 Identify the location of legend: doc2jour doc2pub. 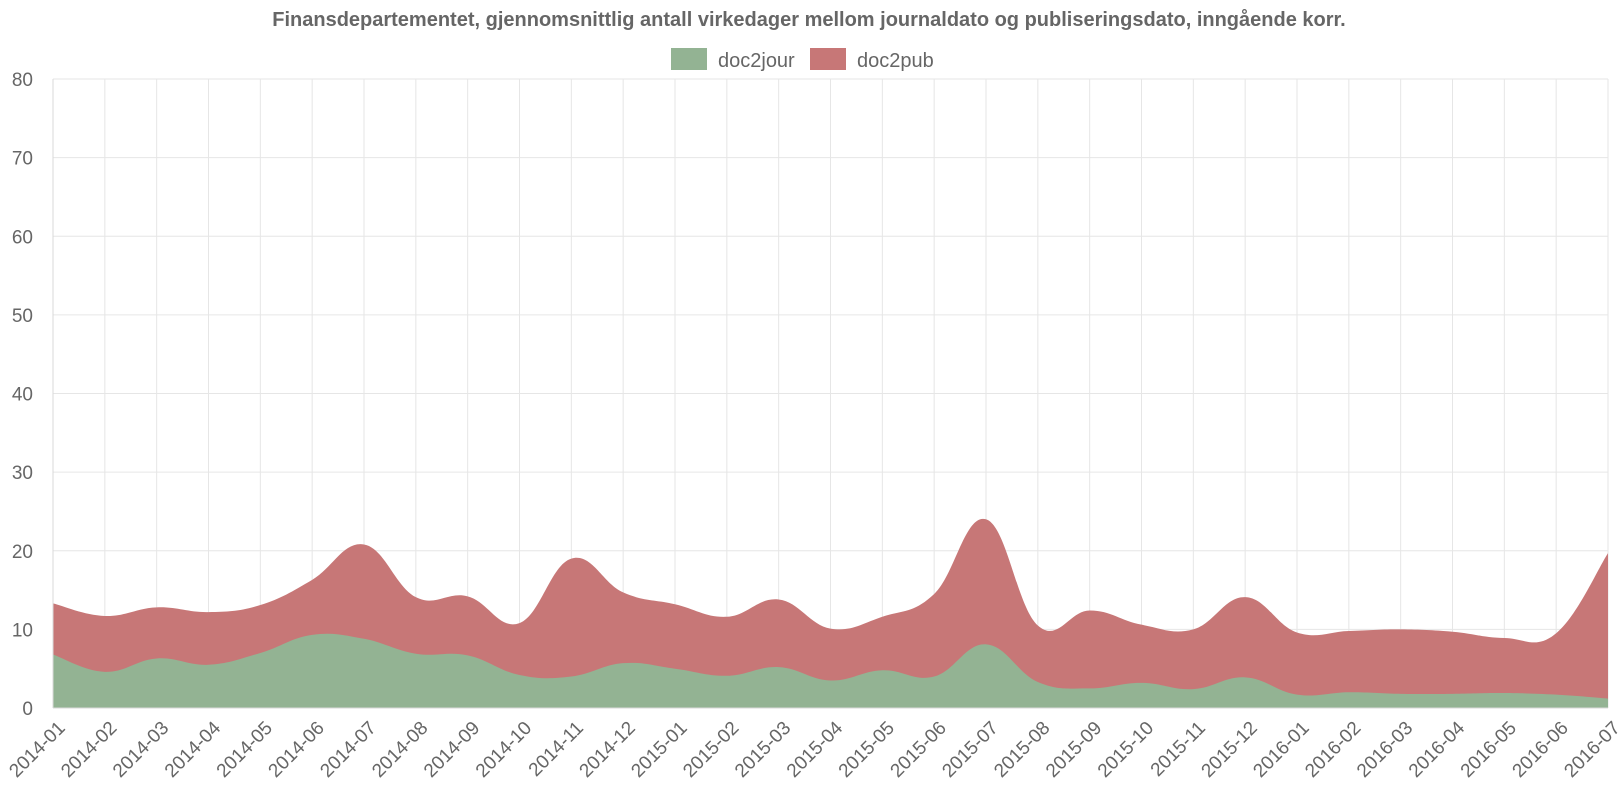
(802, 60).